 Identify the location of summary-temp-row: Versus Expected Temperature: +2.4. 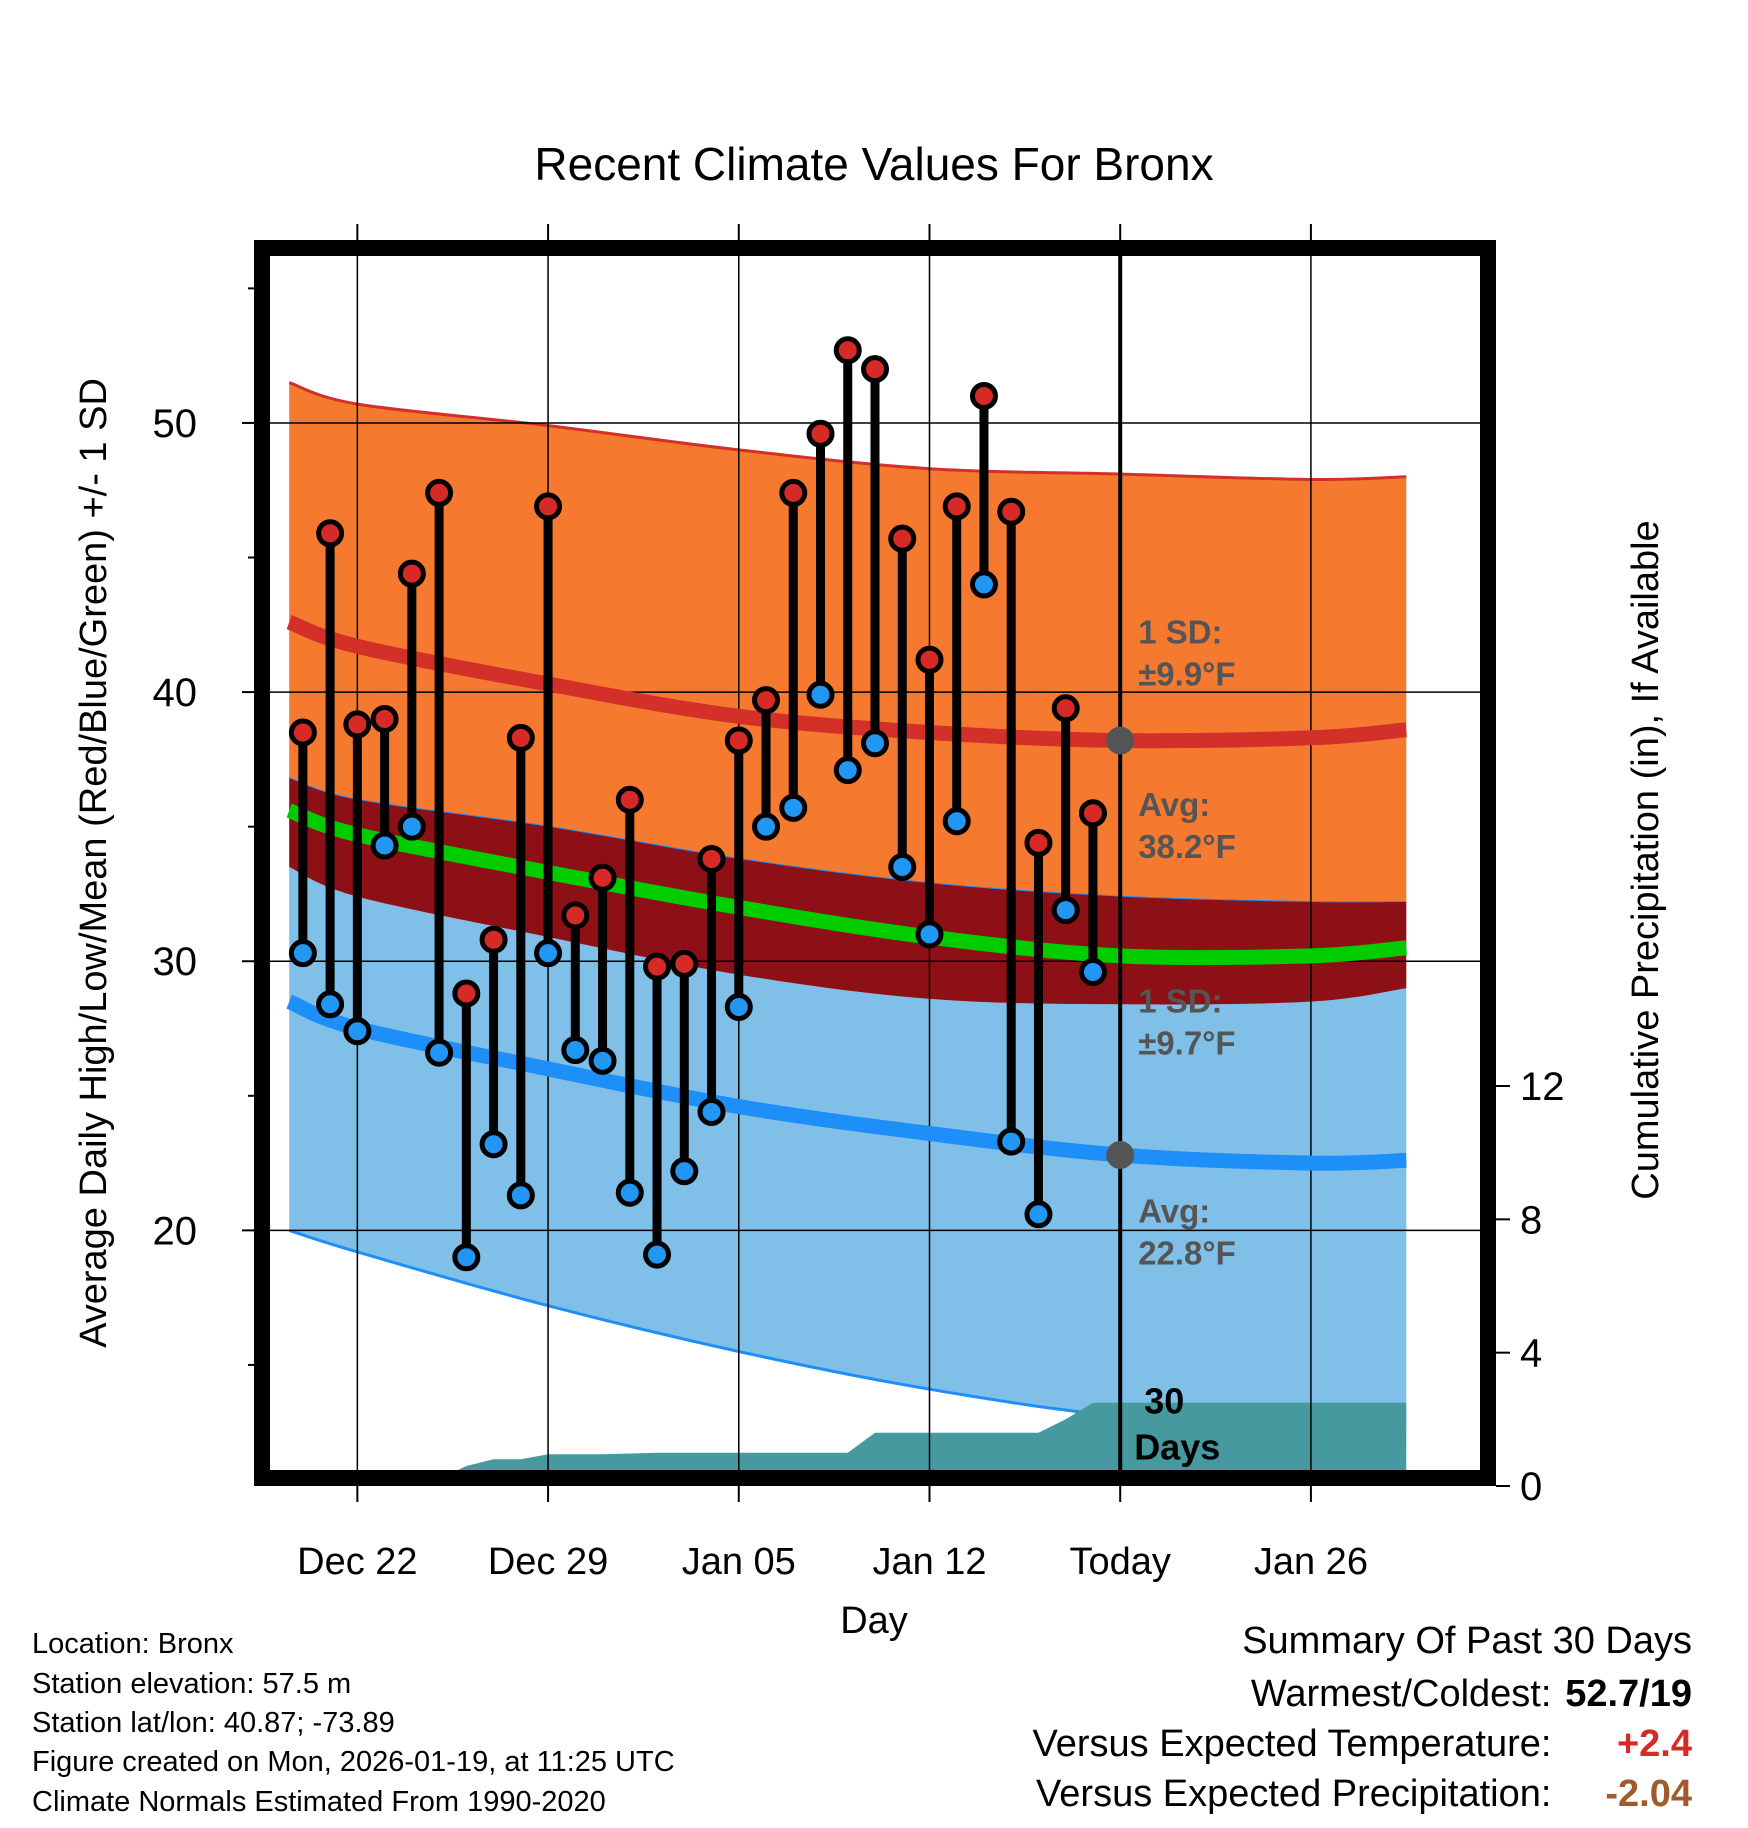
(1362, 1744).